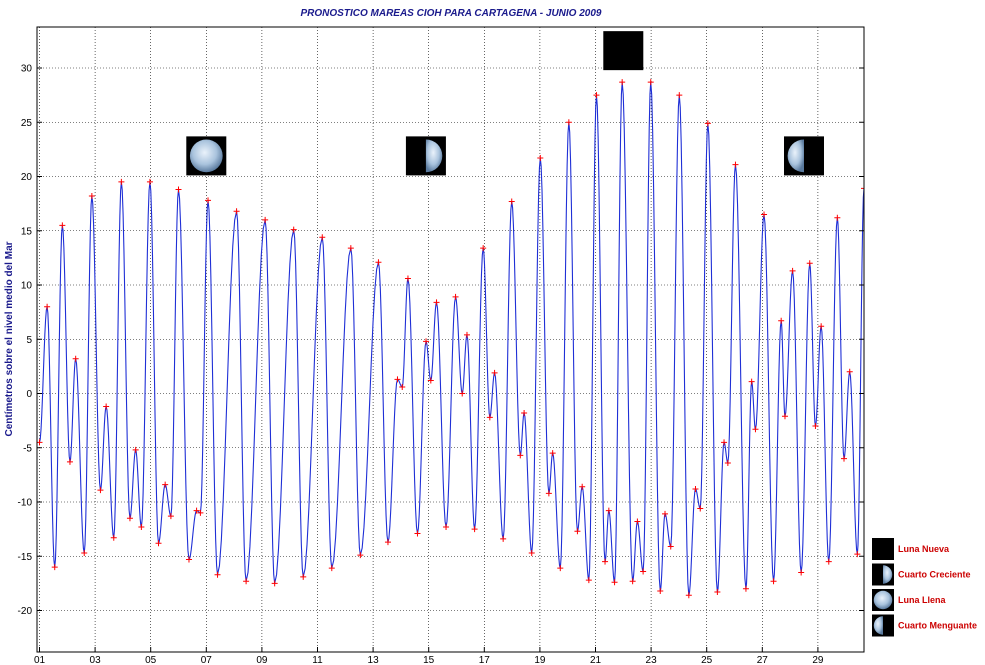 The width and height of the screenshot is (985, 665). I want to click on y-tick-label: -5, so click(27, 448).